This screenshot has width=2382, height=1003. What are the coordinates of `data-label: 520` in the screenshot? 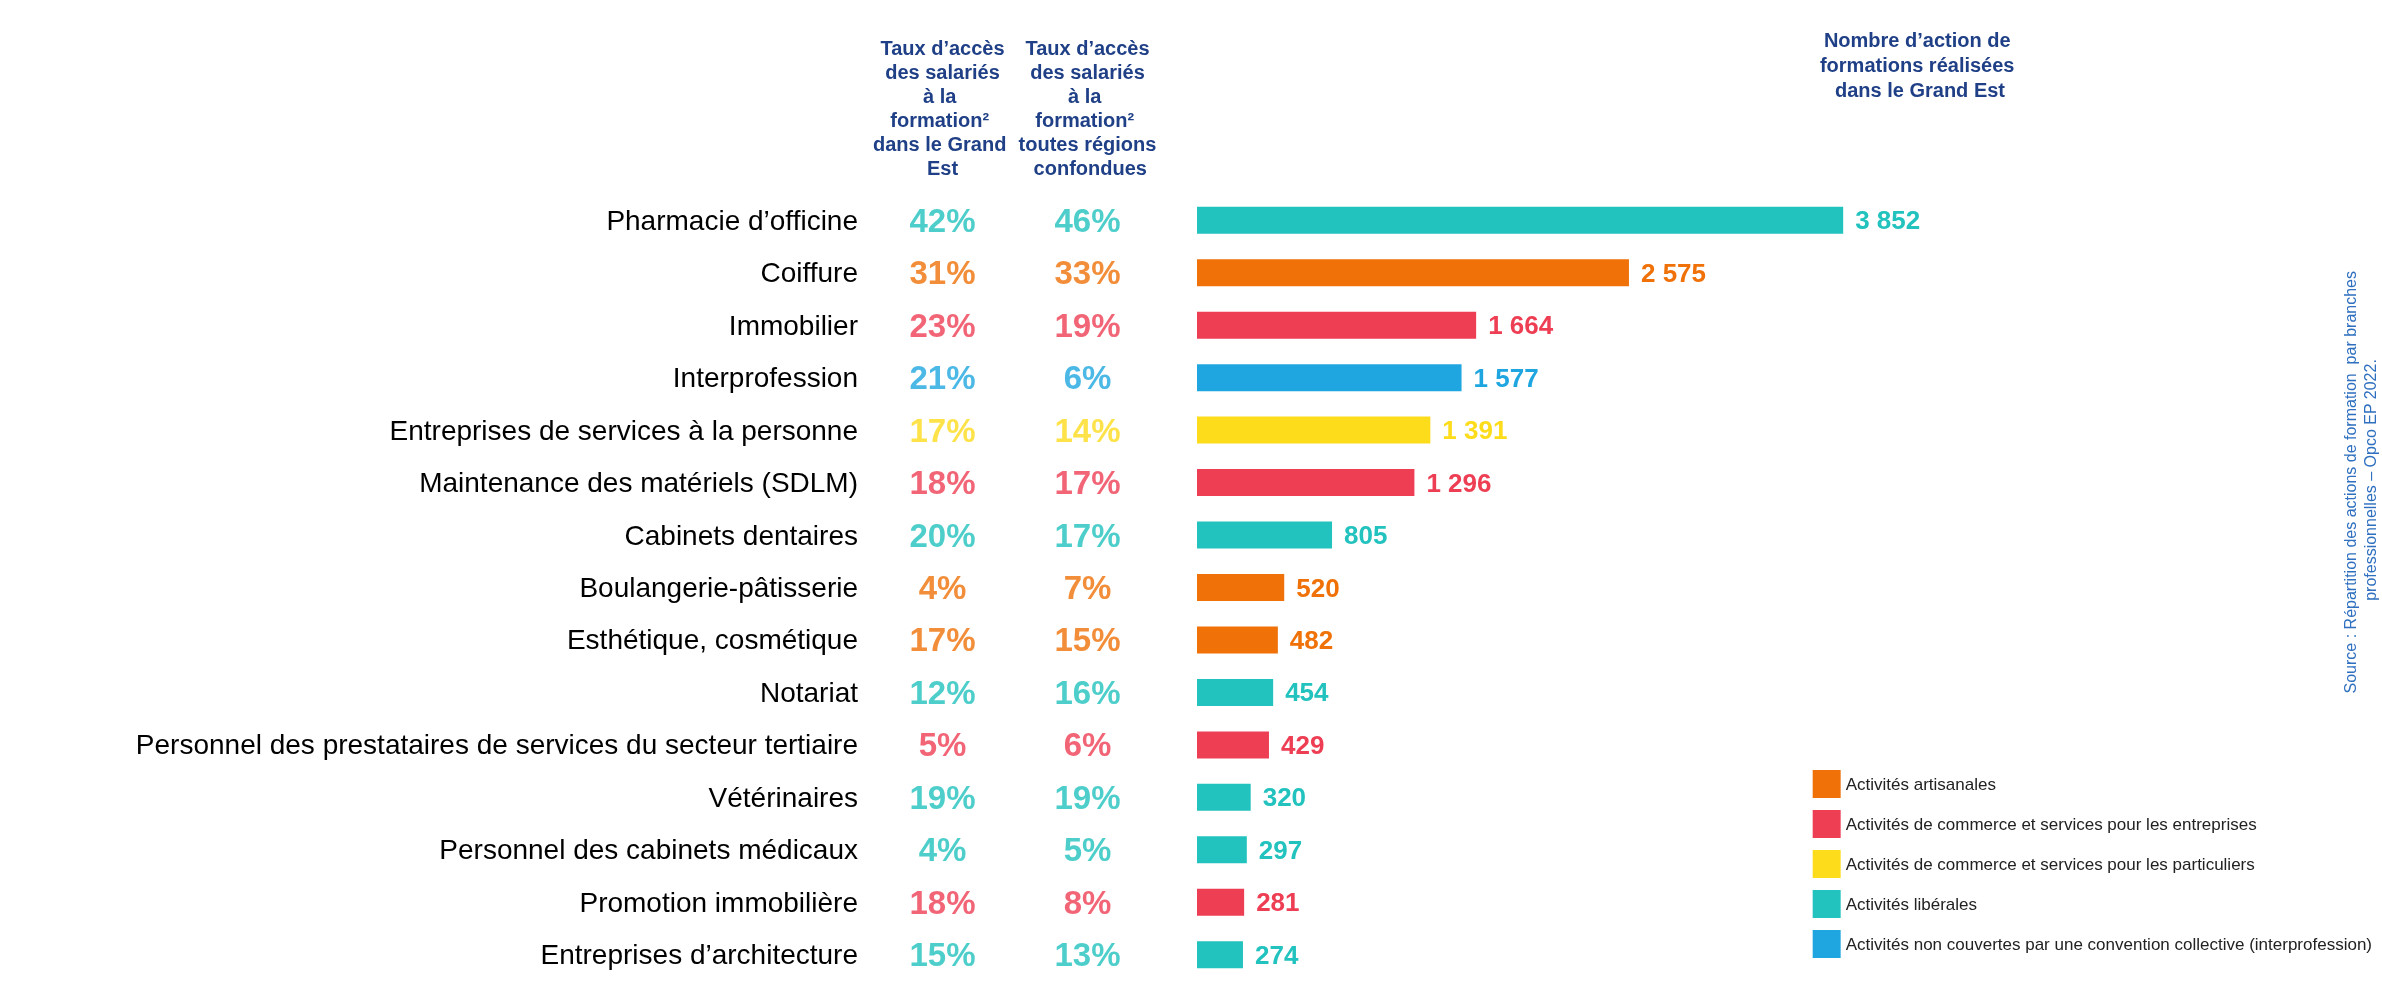 It's located at (1318, 587).